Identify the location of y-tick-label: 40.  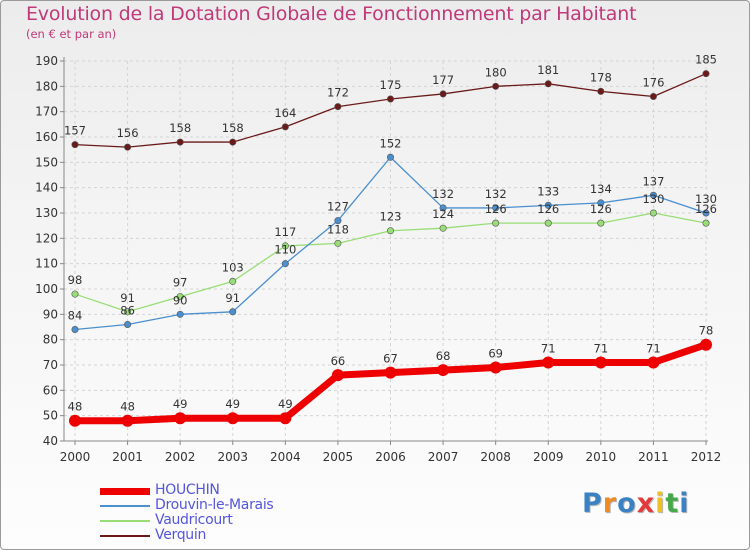
(50, 441).